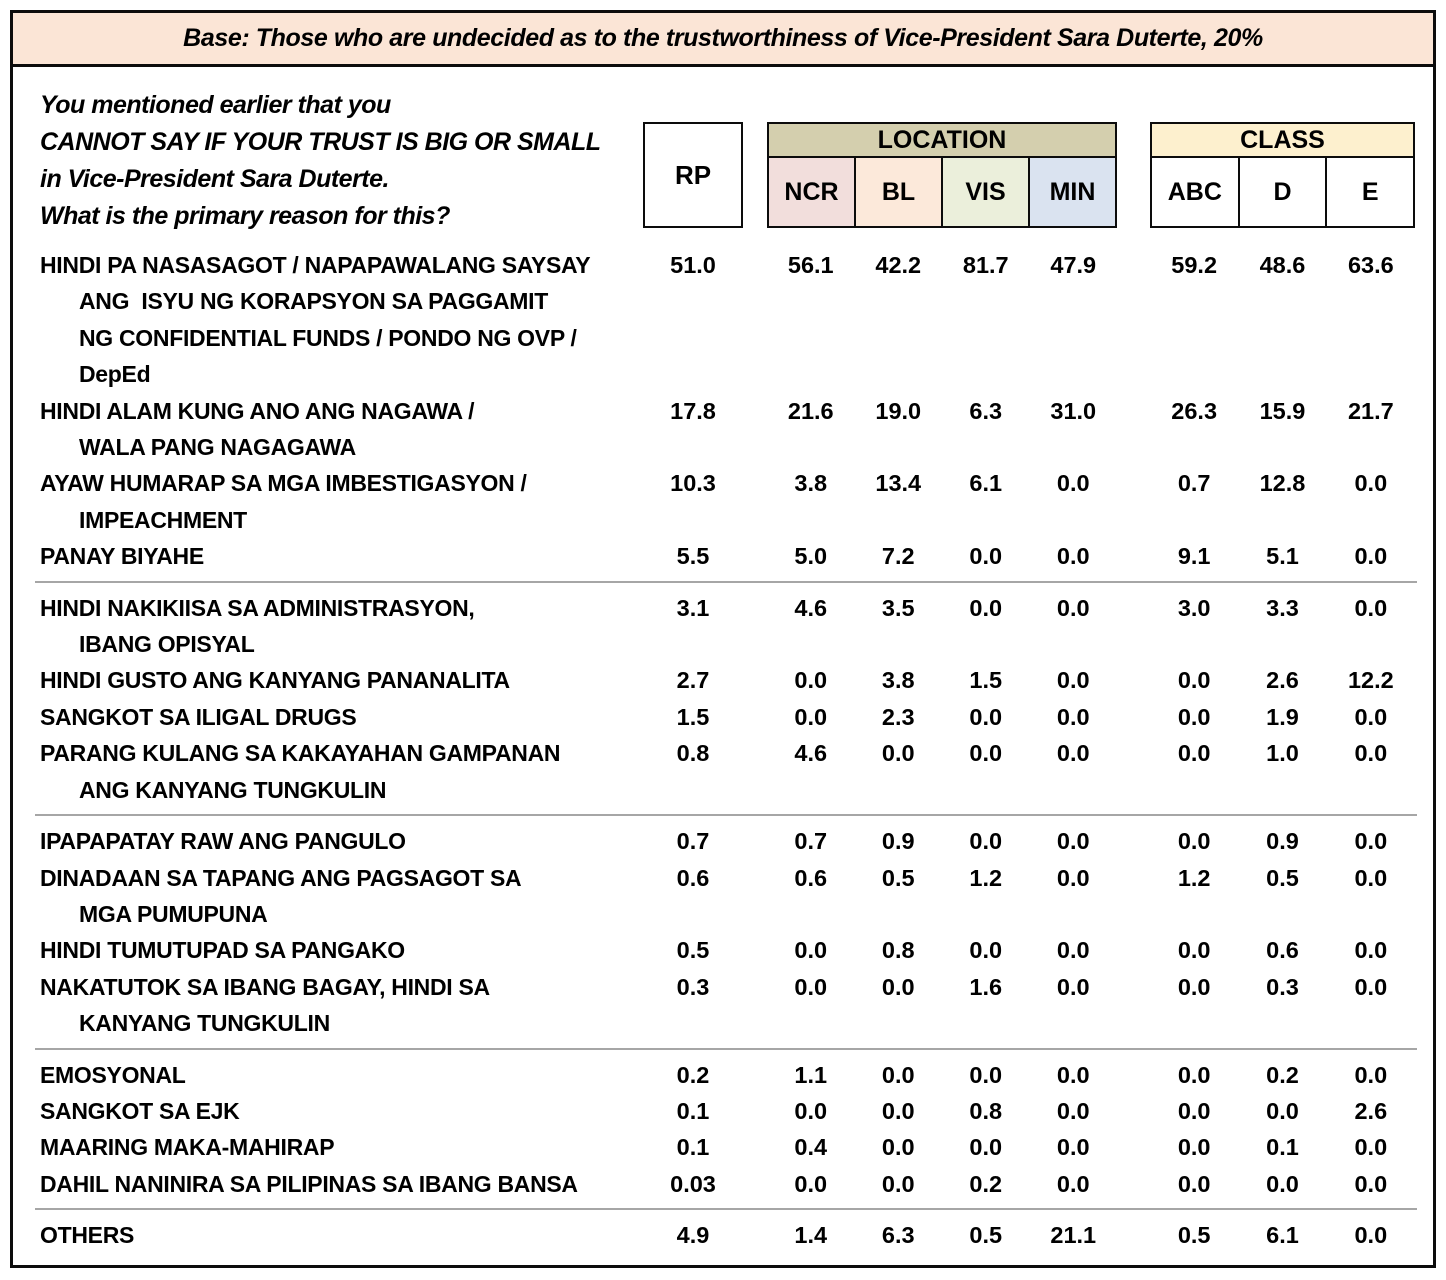 The width and height of the screenshot is (1446, 1280). What do you see at coordinates (985, 193) in the screenshot?
I see `column-header-vis: VIS` at bounding box center [985, 193].